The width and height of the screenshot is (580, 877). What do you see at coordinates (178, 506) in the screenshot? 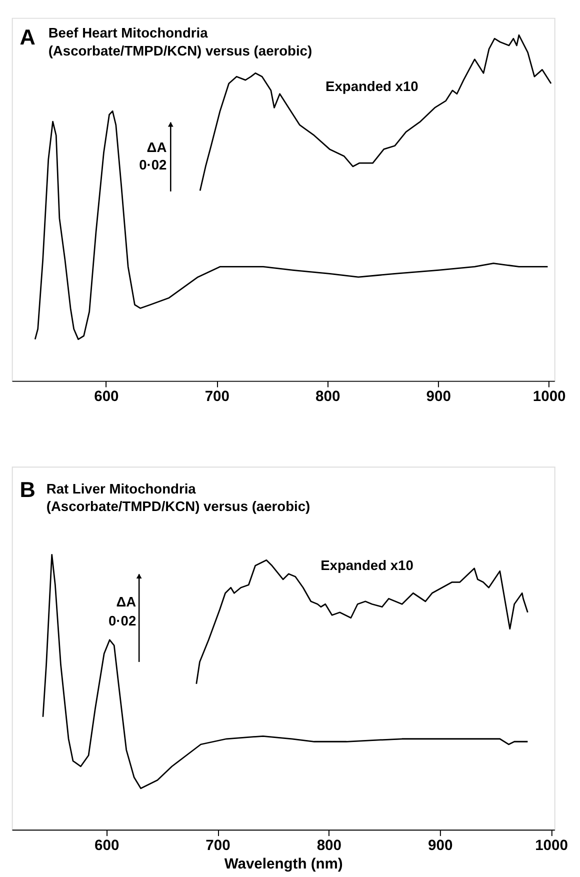
I see `chart-subtitle: (Ascorbate/TMPD/KCN) versus (aerobic)` at bounding box center [178, 506].